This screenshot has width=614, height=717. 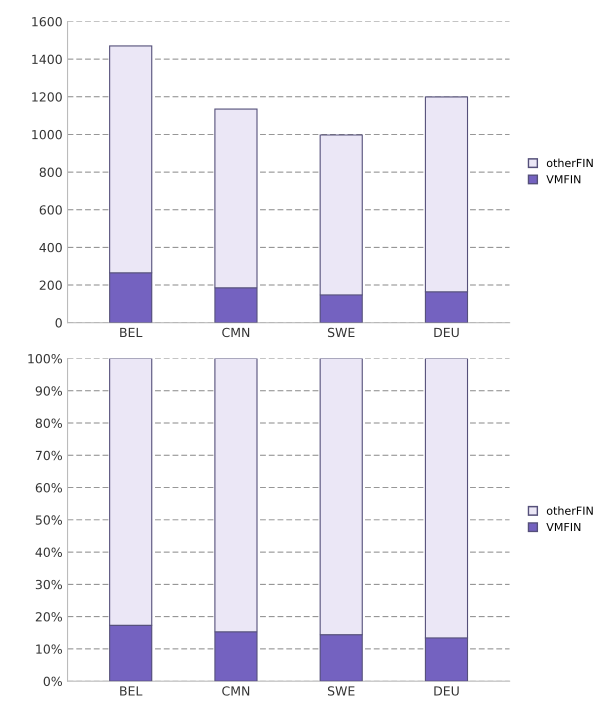 What do you see at coordinates (49, 487) in the screenshot?
I see `y-tick-label: 60%` at bounding box center [49, 487].